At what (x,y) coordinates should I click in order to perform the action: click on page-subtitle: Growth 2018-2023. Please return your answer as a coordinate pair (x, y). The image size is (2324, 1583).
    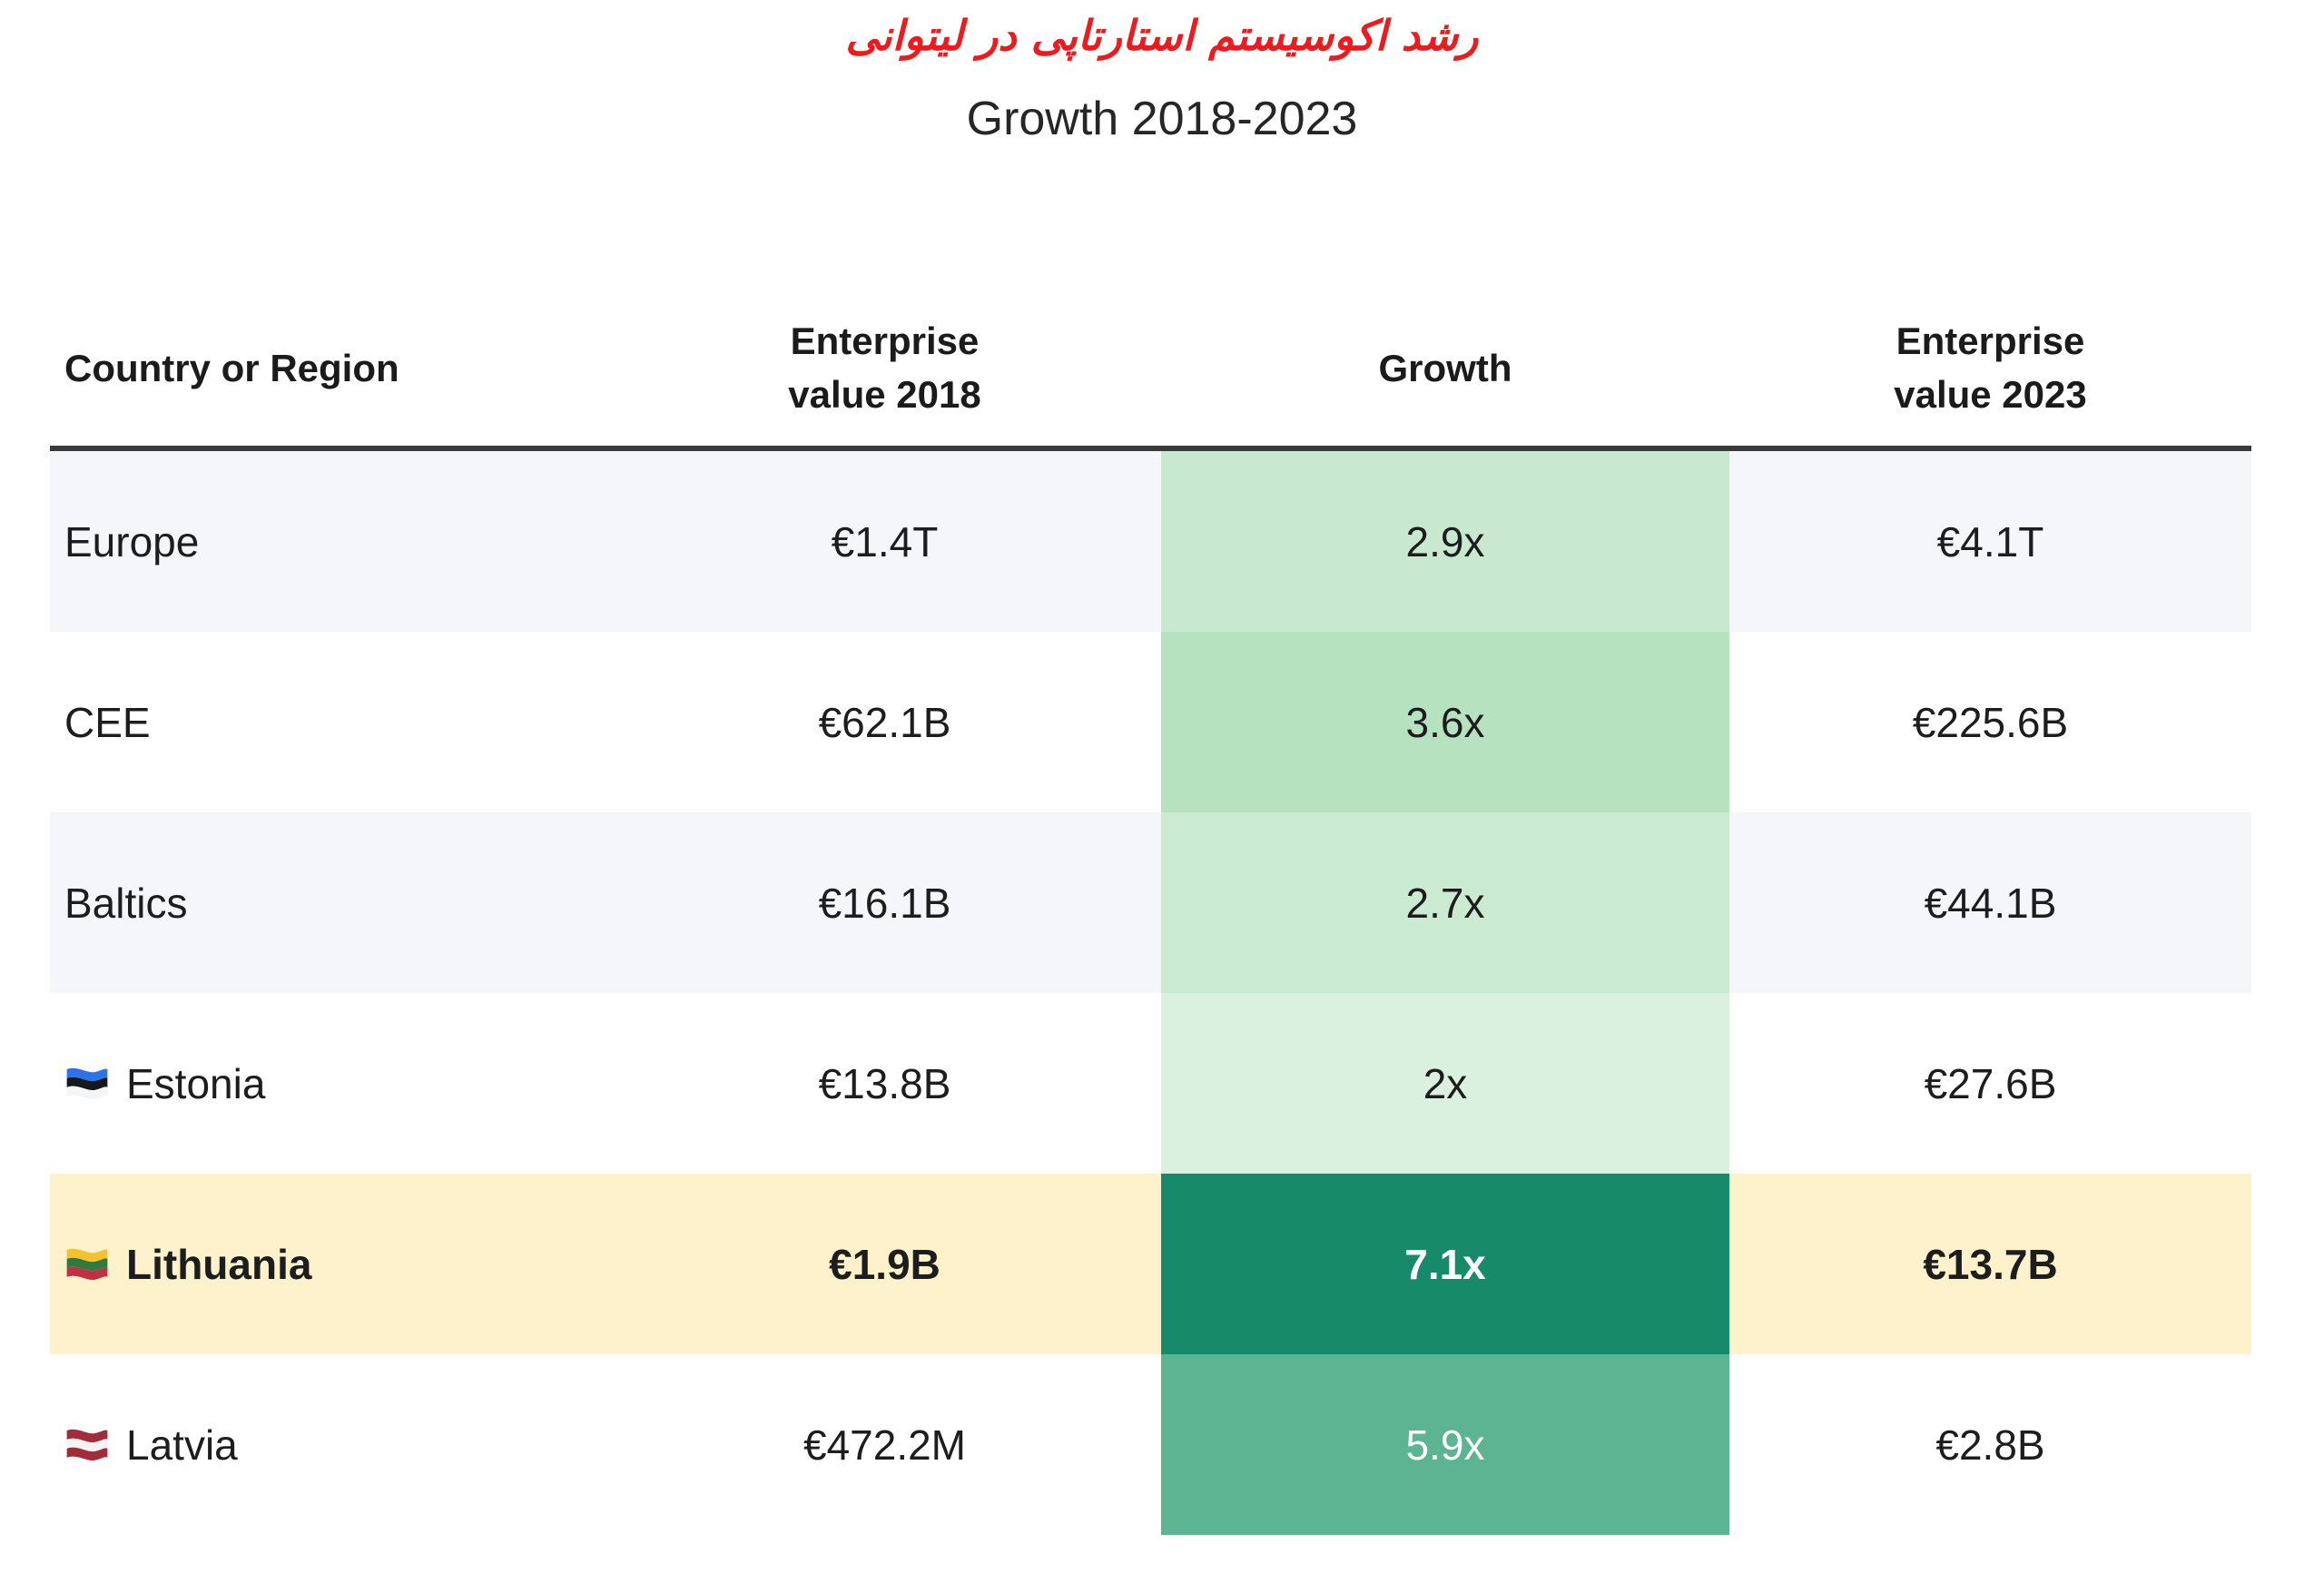
    Looking at the image, I should click on (1162, 119).